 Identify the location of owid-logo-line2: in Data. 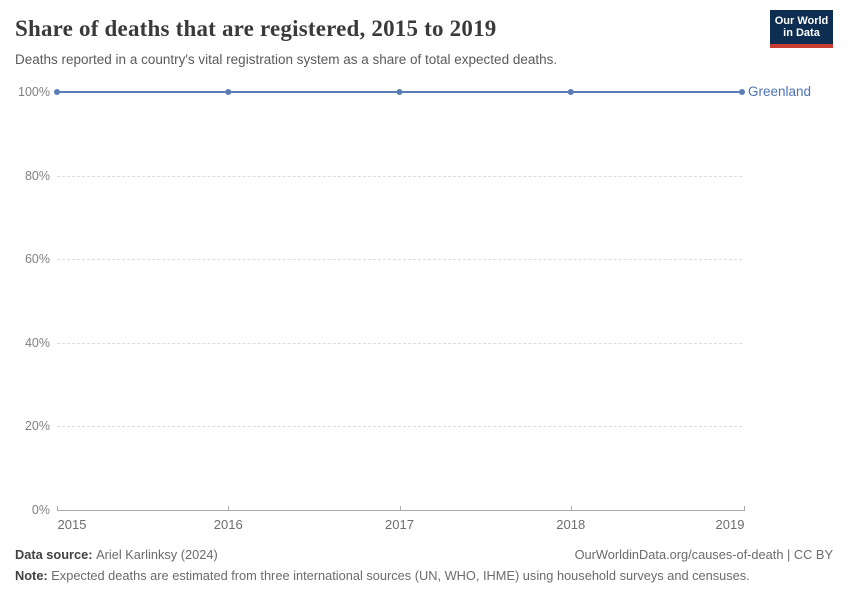
(801, 33).